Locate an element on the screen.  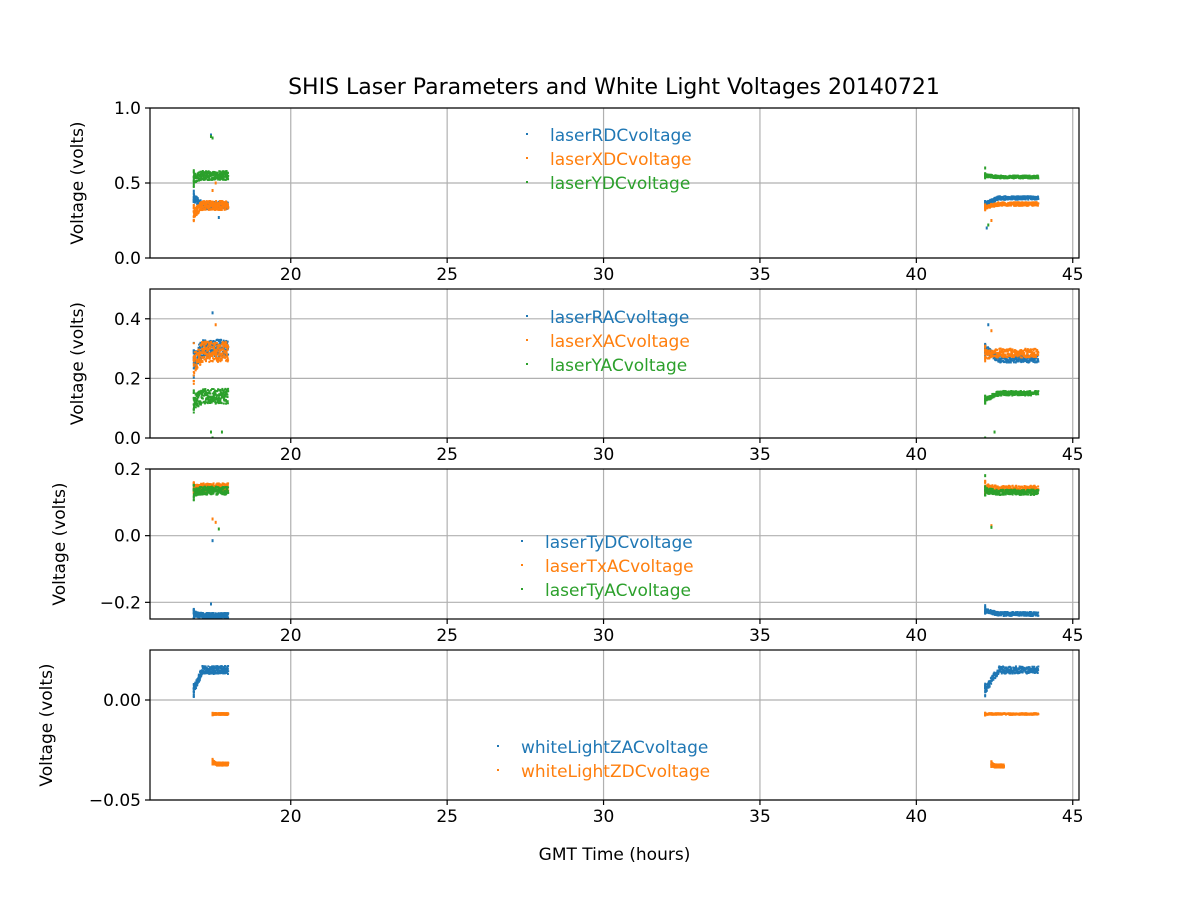
data-points is located at coordinates (616, 546).